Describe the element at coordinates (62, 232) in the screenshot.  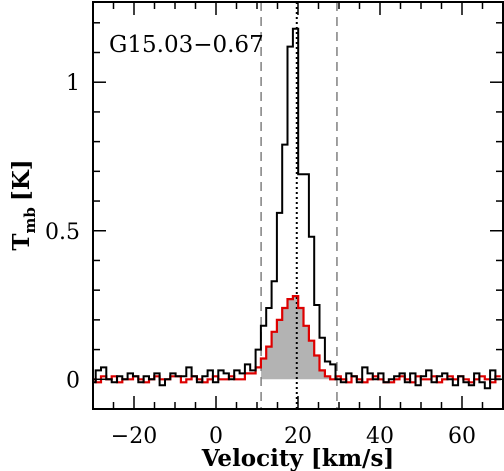
I see `y-tick-label: 0.5` at that location.